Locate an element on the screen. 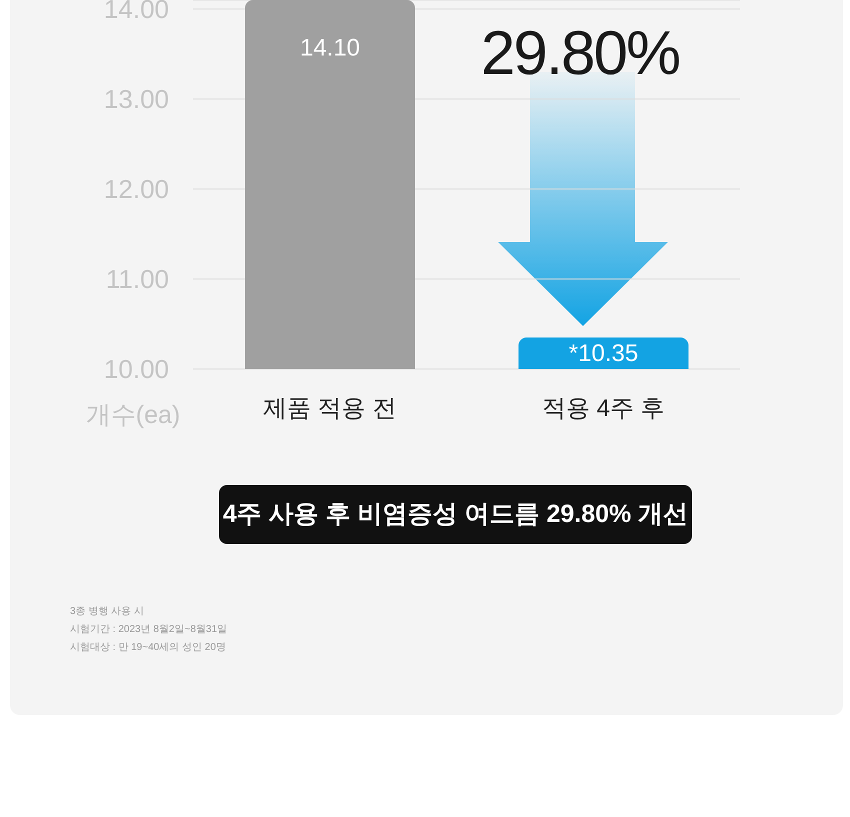  text: 4주 사용 후 비염증성 여드름 29.80% 개선 is located at coordinates (455, 514).